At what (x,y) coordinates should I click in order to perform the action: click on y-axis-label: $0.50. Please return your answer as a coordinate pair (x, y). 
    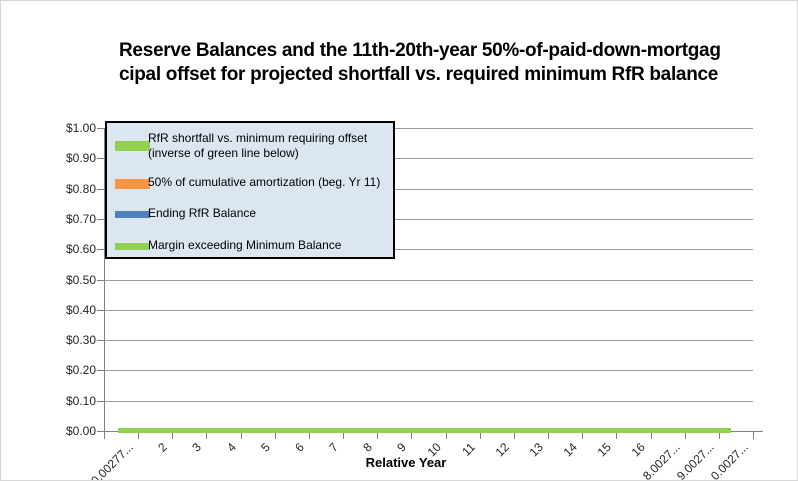
    Looking at the image, I should click on (80, 280).